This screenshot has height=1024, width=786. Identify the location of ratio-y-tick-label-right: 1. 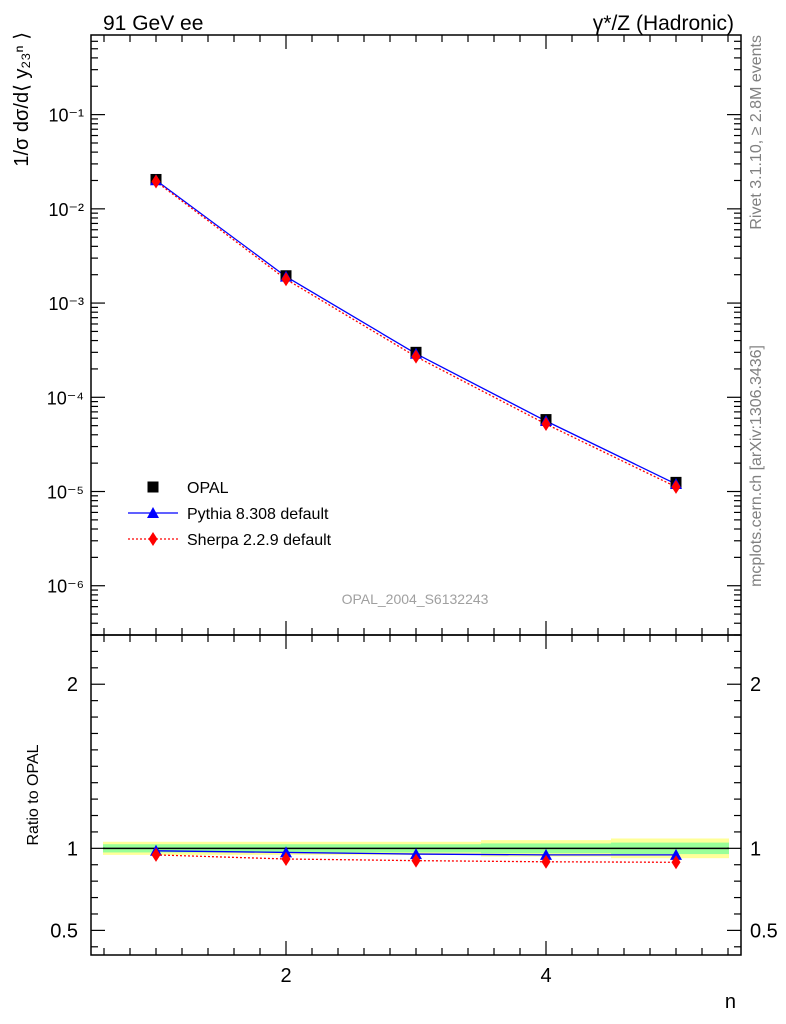
(755, 849).